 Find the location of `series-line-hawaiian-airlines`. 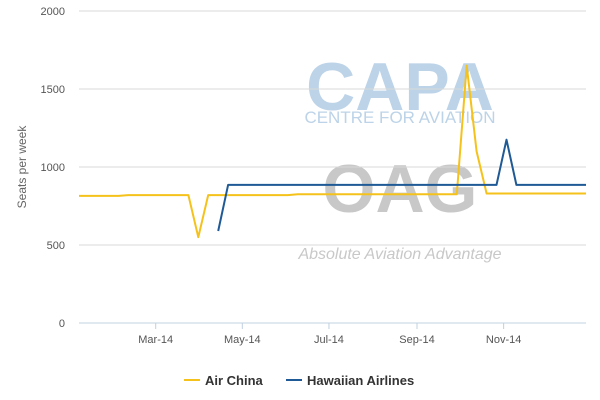

series-line-hawaiian-airlines is located at coordinates (401, 185).